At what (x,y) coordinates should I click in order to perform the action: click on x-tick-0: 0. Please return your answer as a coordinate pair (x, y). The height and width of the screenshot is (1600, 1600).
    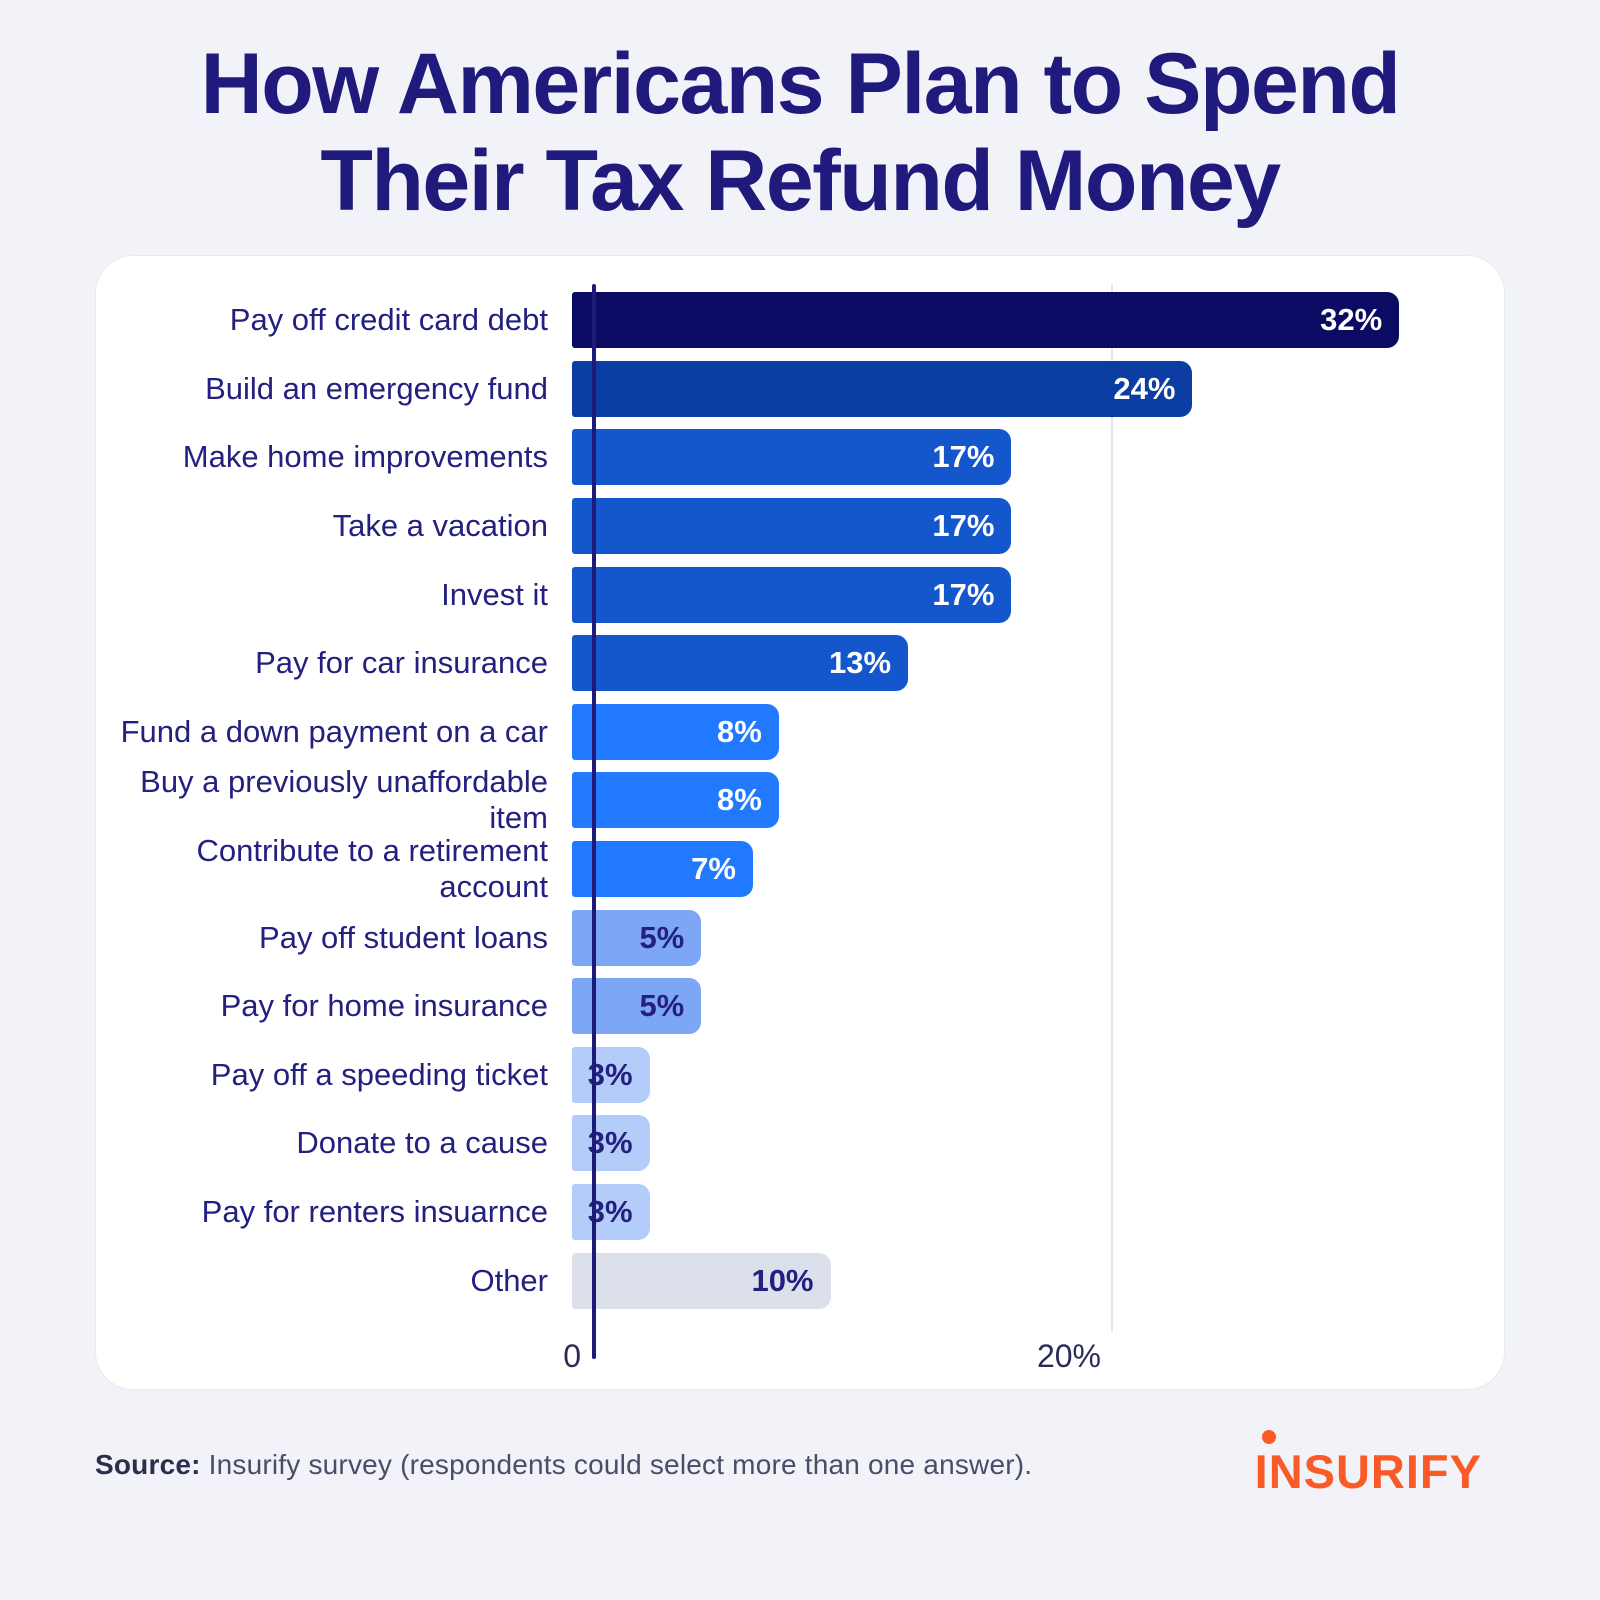
    Looking at the image, I should click on (572, 1356).